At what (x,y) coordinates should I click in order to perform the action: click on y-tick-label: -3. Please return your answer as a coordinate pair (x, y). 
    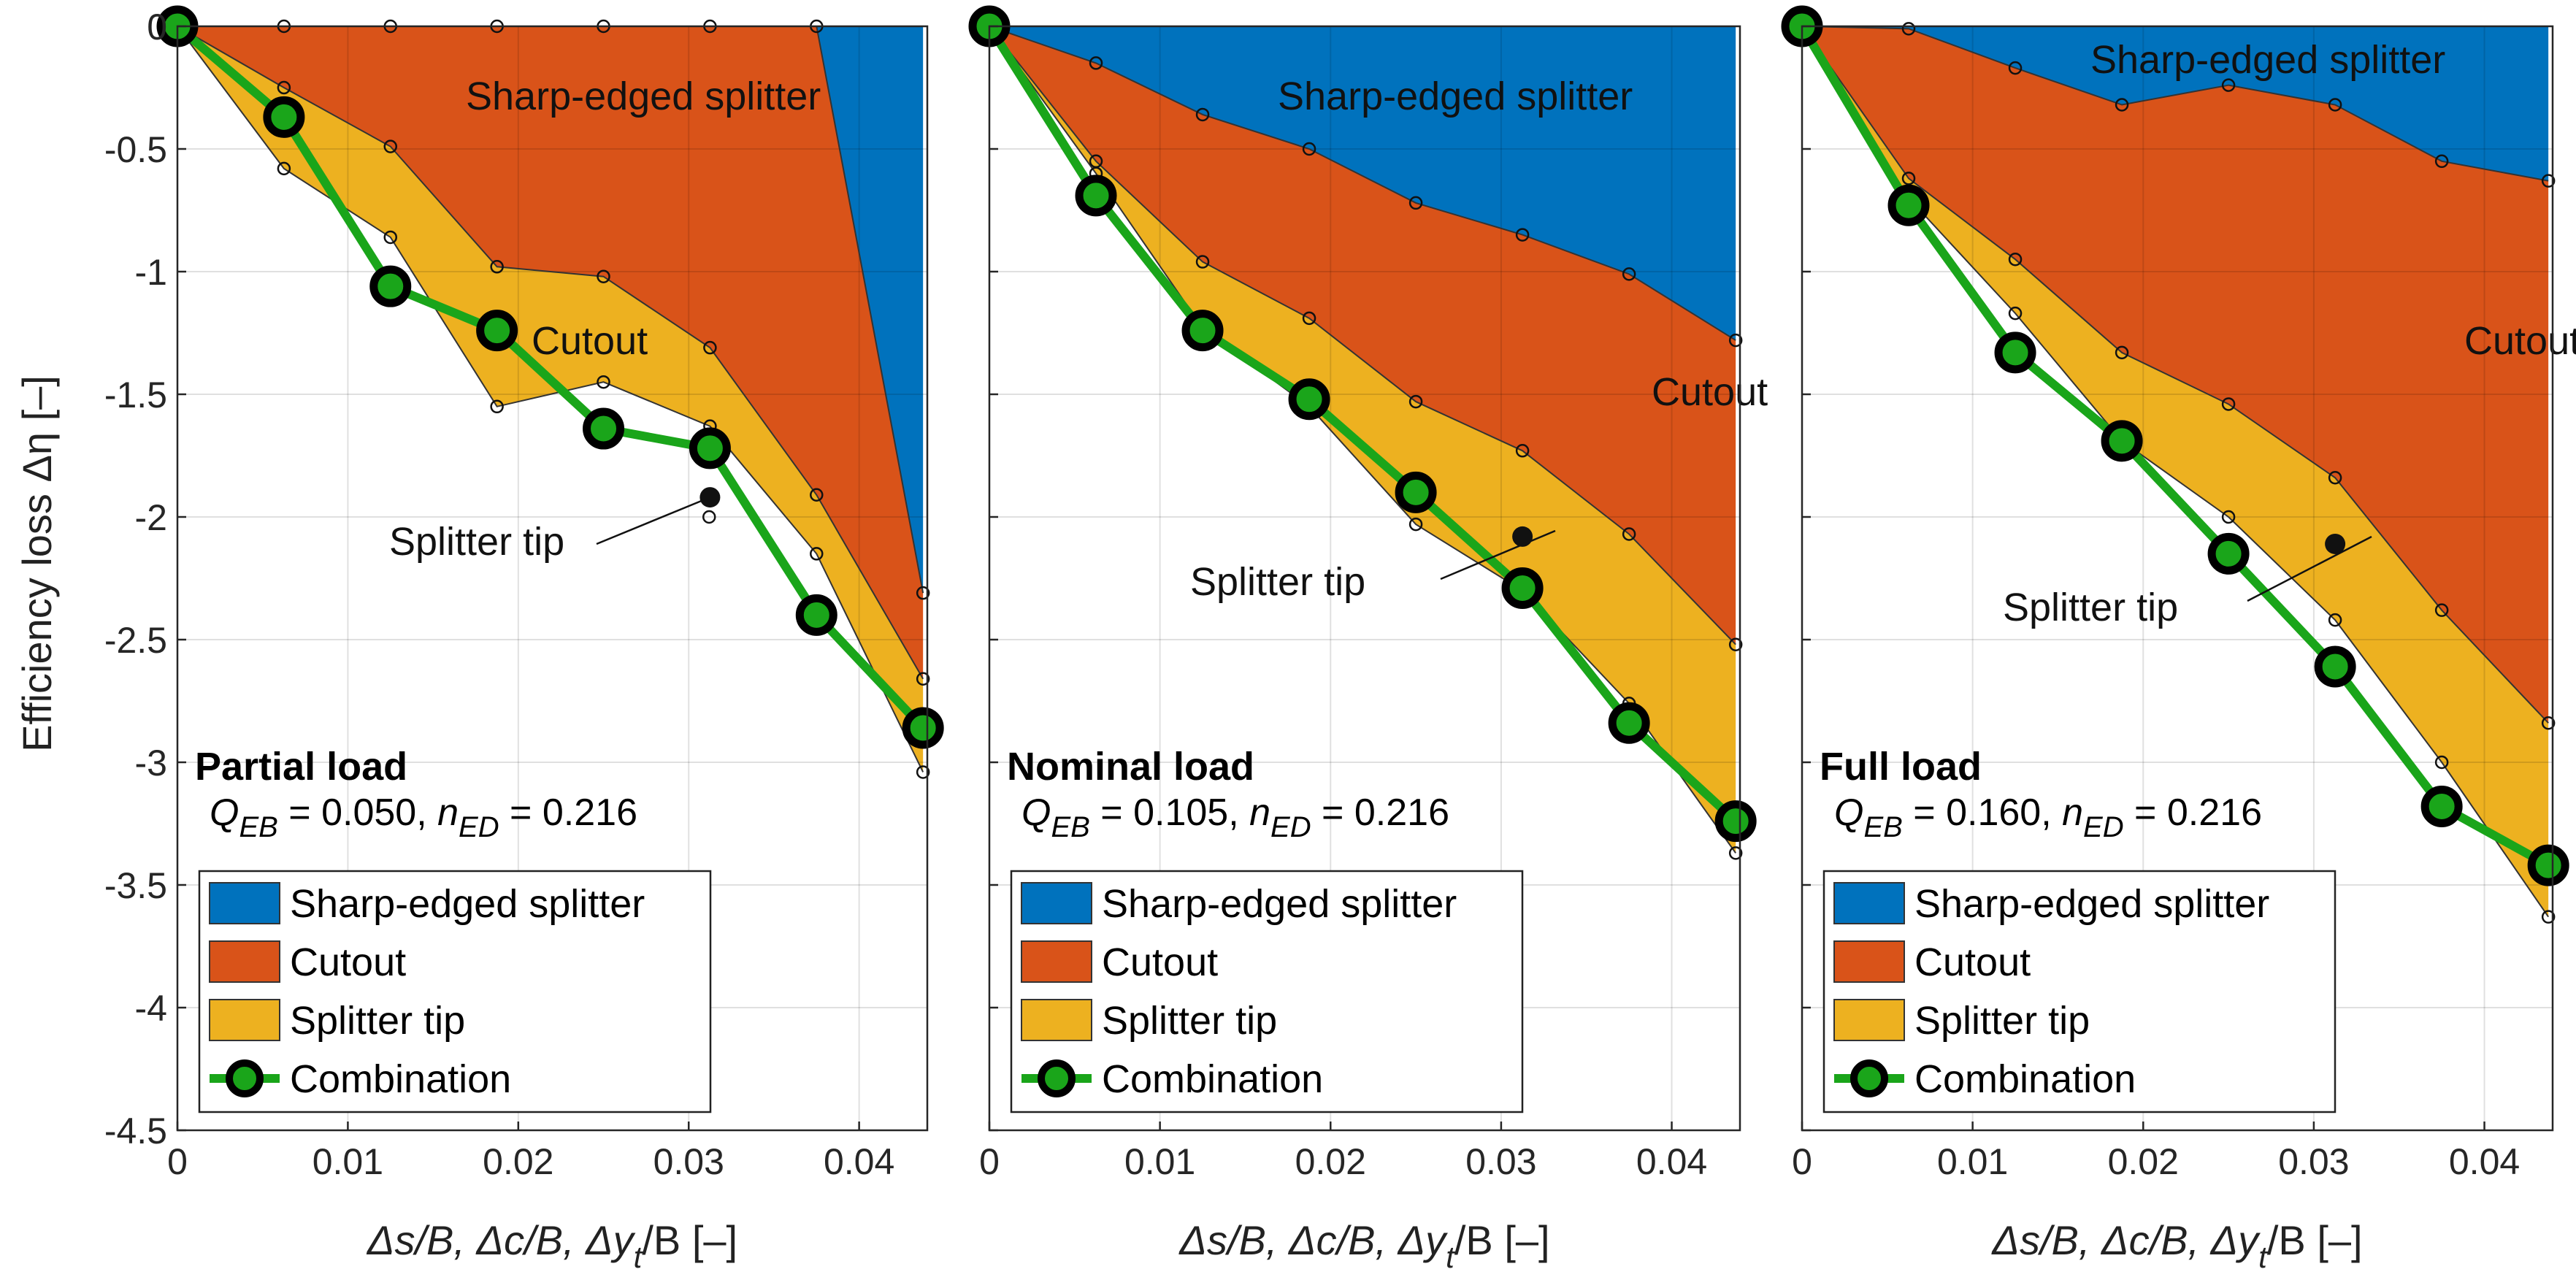
    Looking at the image, I should click on (151, 763).